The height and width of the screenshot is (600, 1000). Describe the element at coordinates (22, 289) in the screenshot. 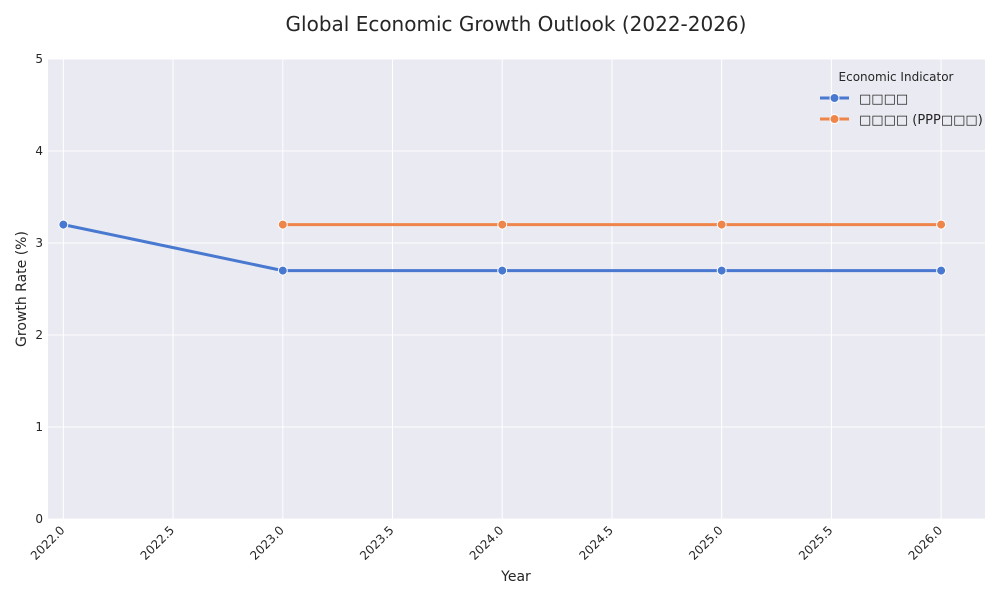

I see `y-axis-label: Growth Rate (%)` at that location.